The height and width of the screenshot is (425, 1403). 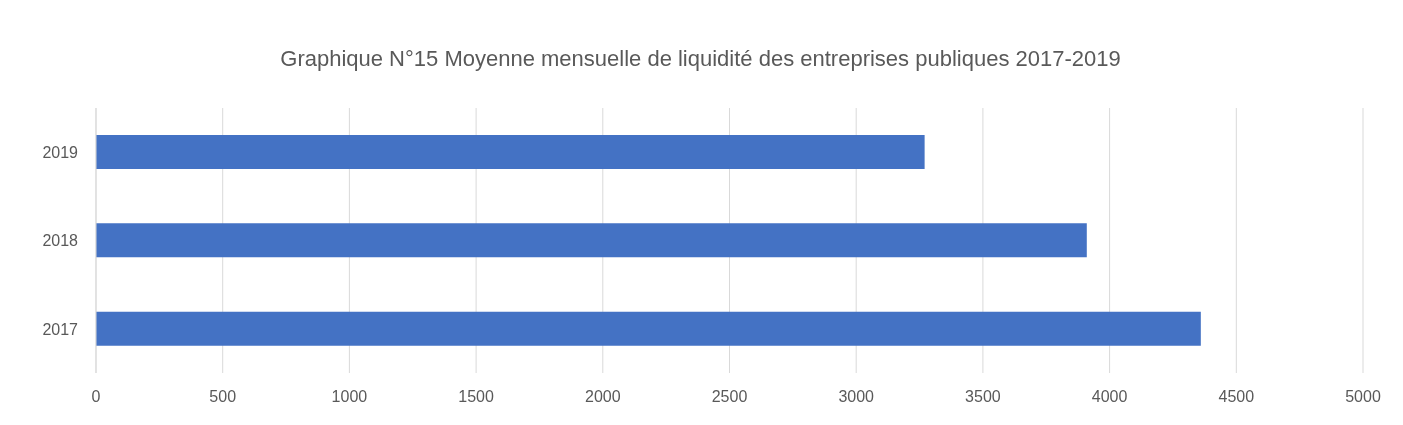 What do you see at coordinates (60, 241) in the screenshot?
I see `y-tick-label: 2018` at bounding box center [60, 241].